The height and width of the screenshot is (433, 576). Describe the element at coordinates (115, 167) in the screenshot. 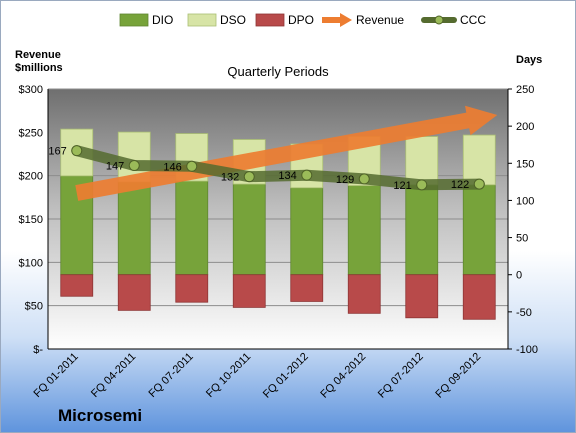

I see `ccc-data-label: 147` at that location.